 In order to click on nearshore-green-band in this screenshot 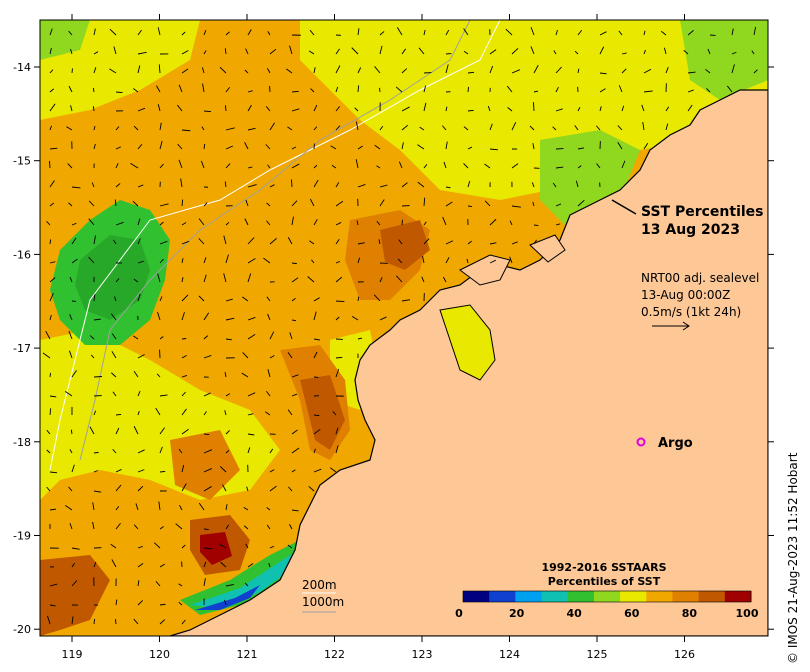, I will do `click(242, 577)`.